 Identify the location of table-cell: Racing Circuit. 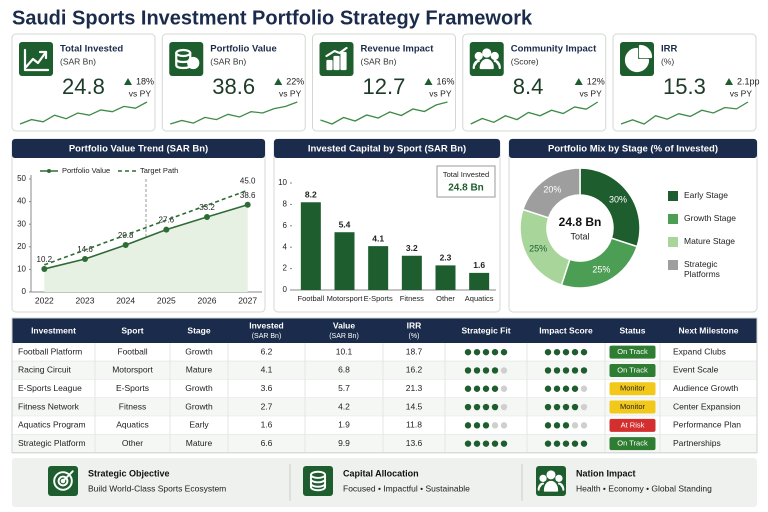
(45, 370).